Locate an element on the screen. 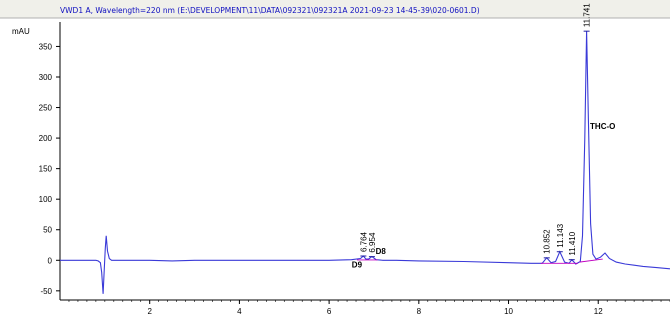  y-tick-label: 300 is located at coordinates (46, 77).